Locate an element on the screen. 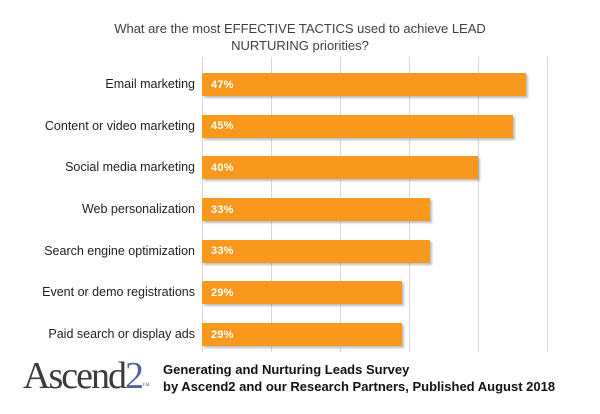 The image size is (600, 414). bar: 45% is located at coordinates (357, 126).